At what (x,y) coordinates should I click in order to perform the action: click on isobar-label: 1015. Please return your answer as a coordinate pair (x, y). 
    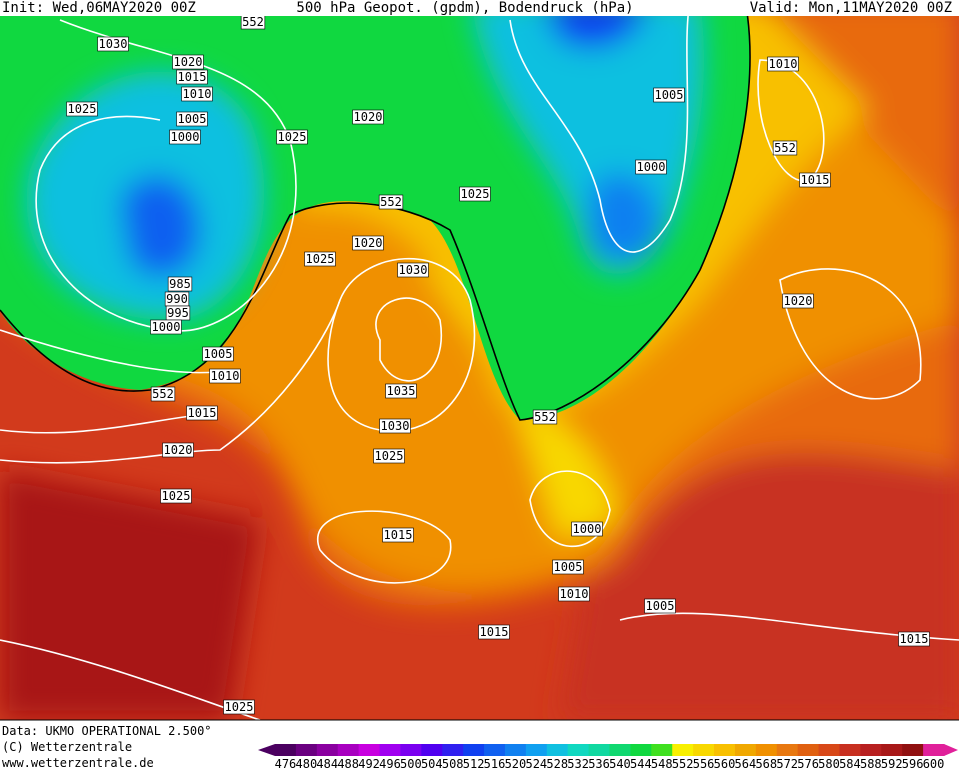
    Looking at the image, I should click on (192, 77).